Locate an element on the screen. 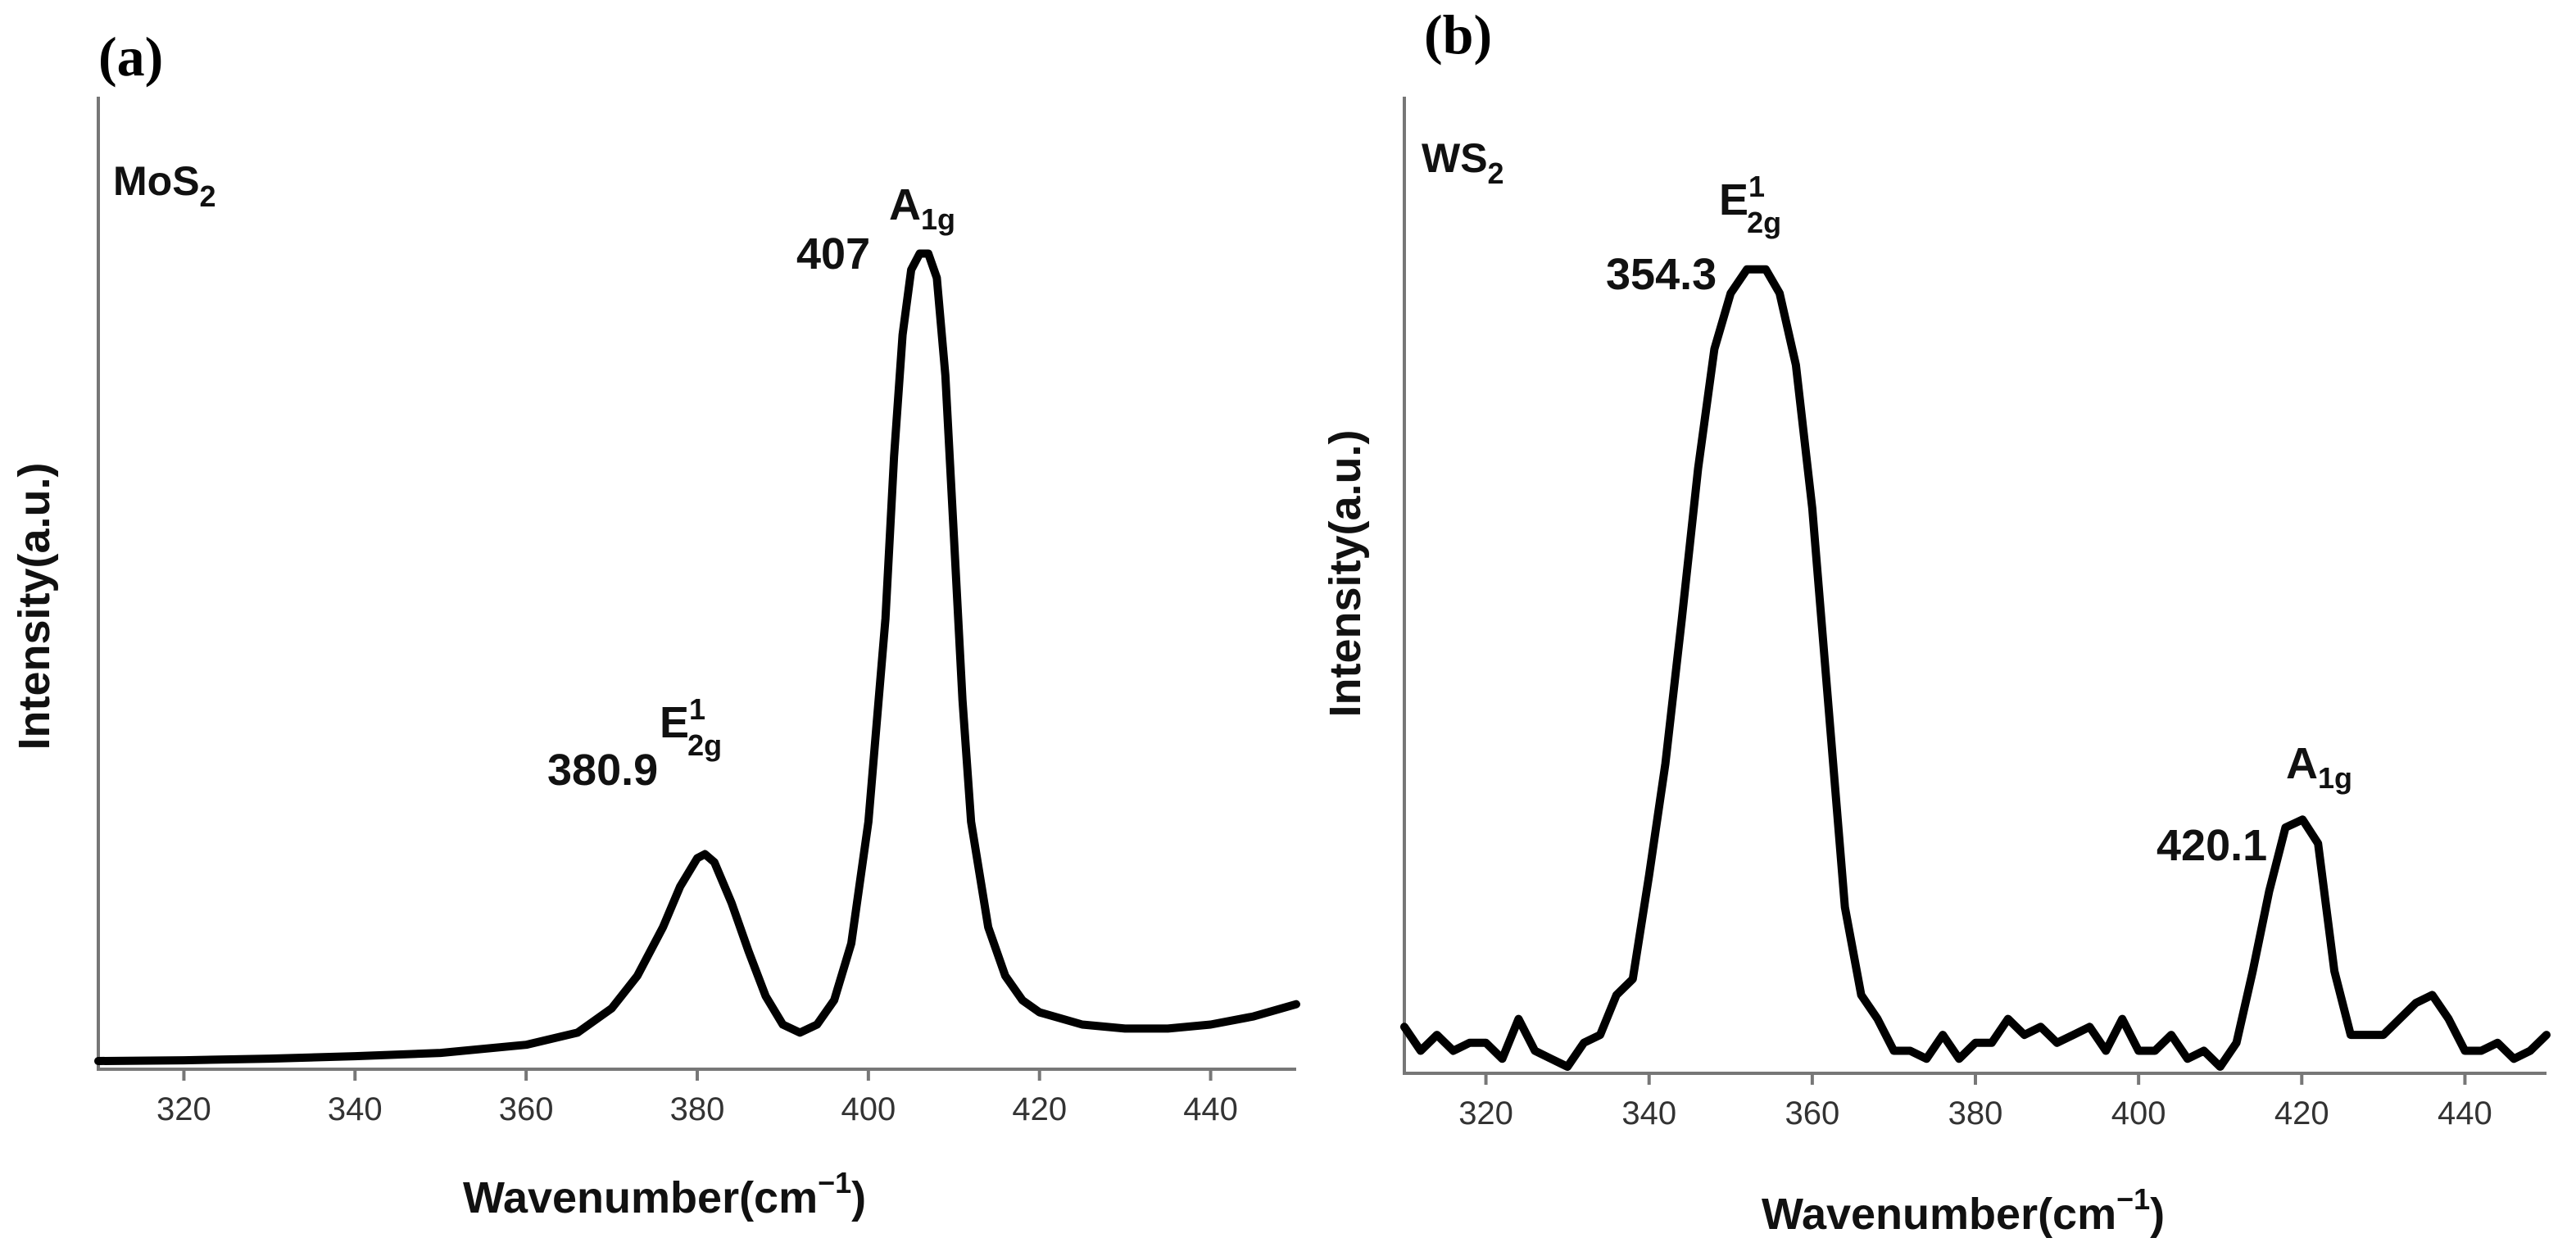 This screenshot has height=1247, width=2576. panel-b-x-axis-label: Wavenumber(cm−1) is located at coordinates (1963, 1210).